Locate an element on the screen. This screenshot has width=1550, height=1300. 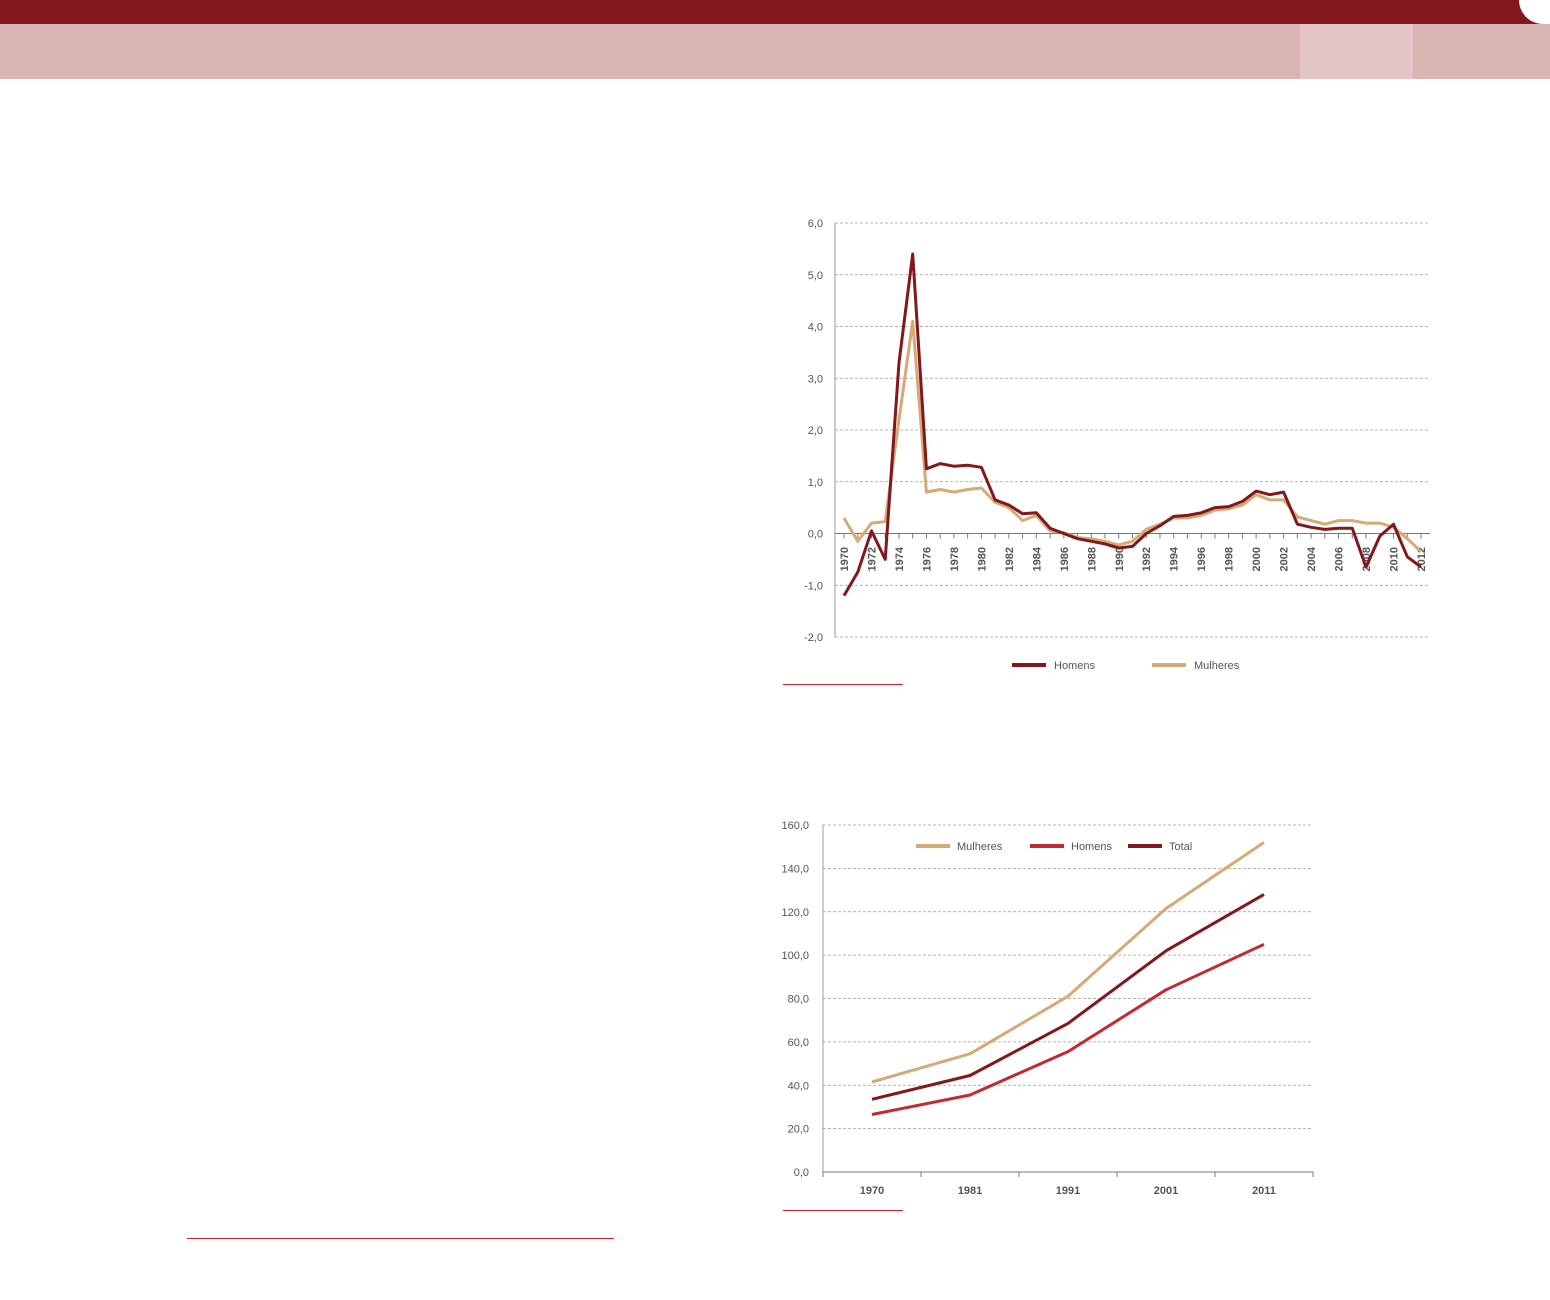
x-tick-label: 1986 is located at coordinates (1065, 559).